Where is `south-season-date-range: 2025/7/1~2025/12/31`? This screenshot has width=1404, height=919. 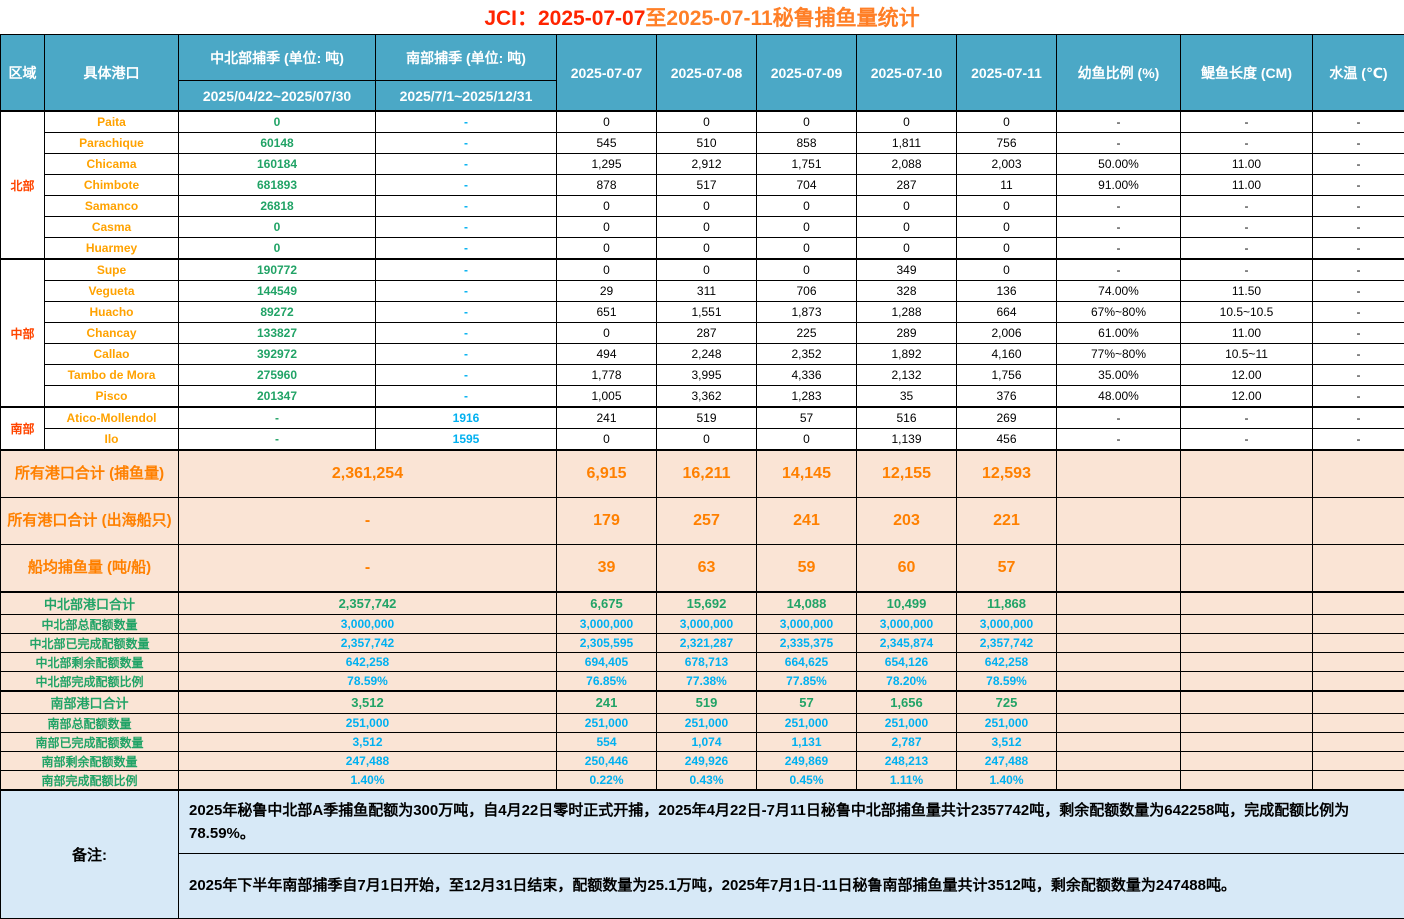
south-season-date-range: 2025/7/1~2025/12/31 is located at coordinates (466, 96).